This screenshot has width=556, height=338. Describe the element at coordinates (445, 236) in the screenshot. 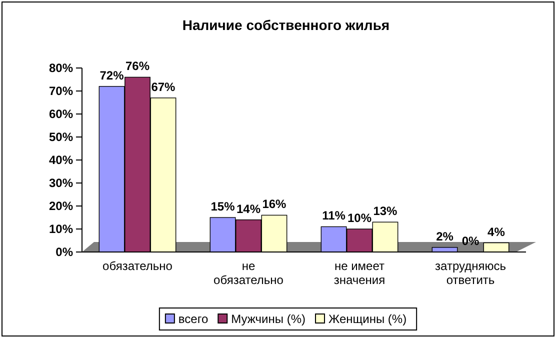

I see `data-label: 2%` at that location.